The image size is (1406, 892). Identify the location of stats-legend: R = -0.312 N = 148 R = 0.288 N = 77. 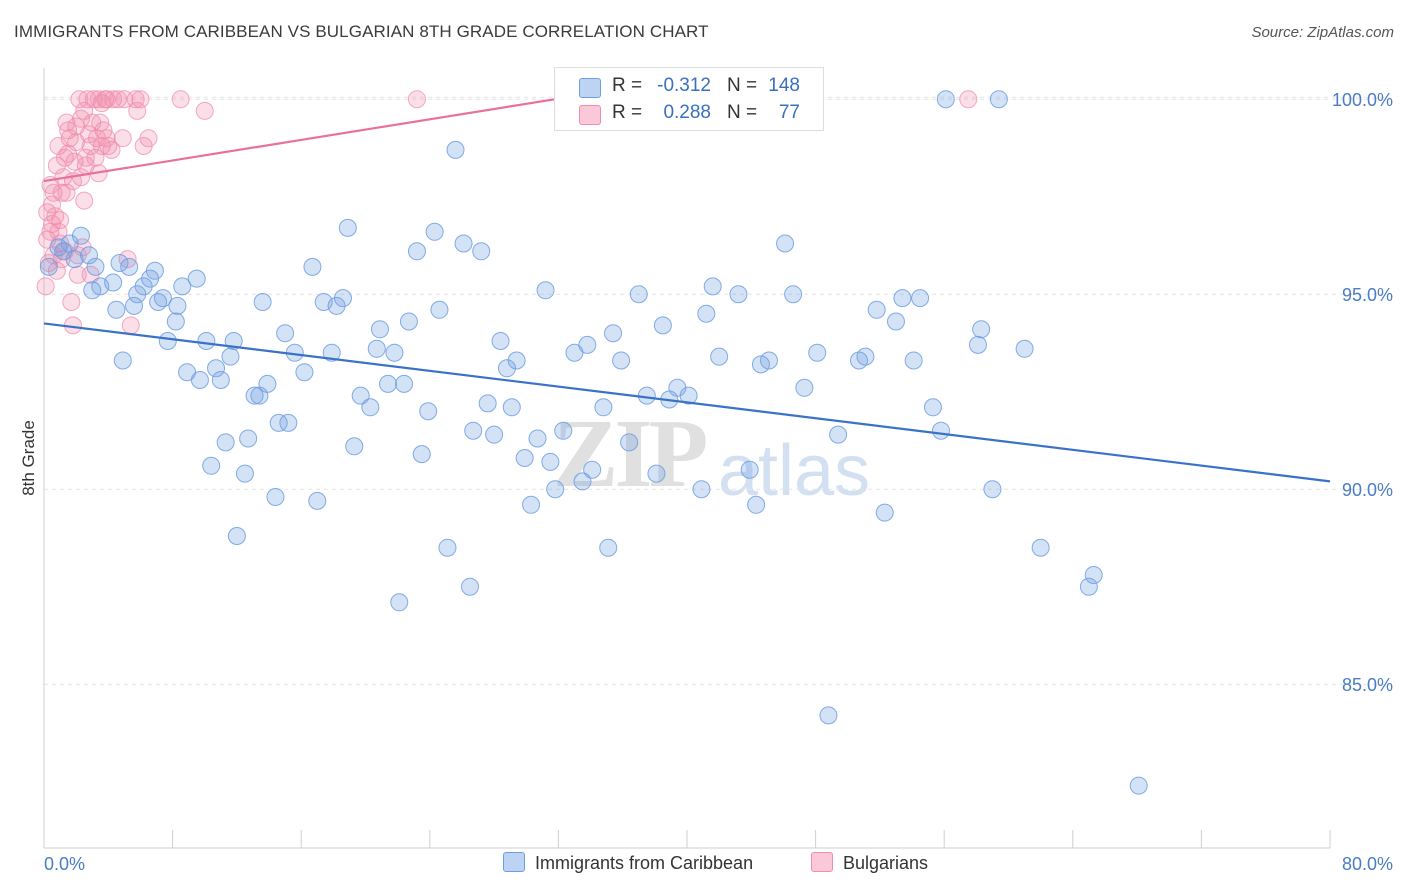
(689, 99).